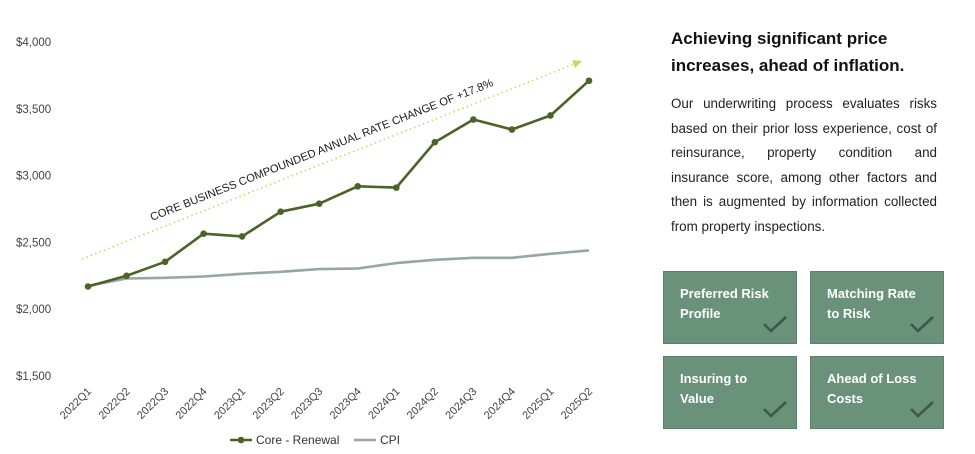 The image size is (975, 454). Describe the element at coordinates (33, 243) in the screenshot. I see `y-tick-label: $2,500` at that location.